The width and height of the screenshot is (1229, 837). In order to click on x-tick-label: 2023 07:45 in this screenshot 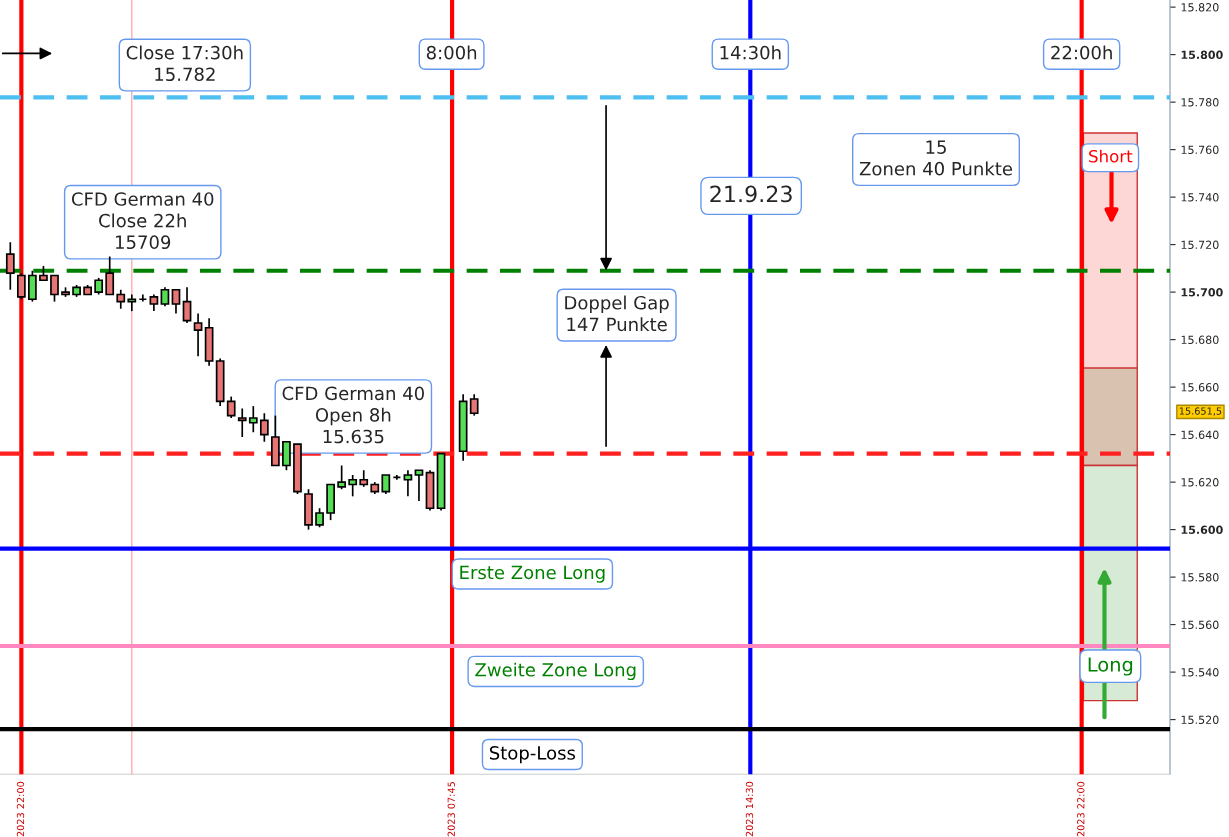, I will do `click(451, 809)`.